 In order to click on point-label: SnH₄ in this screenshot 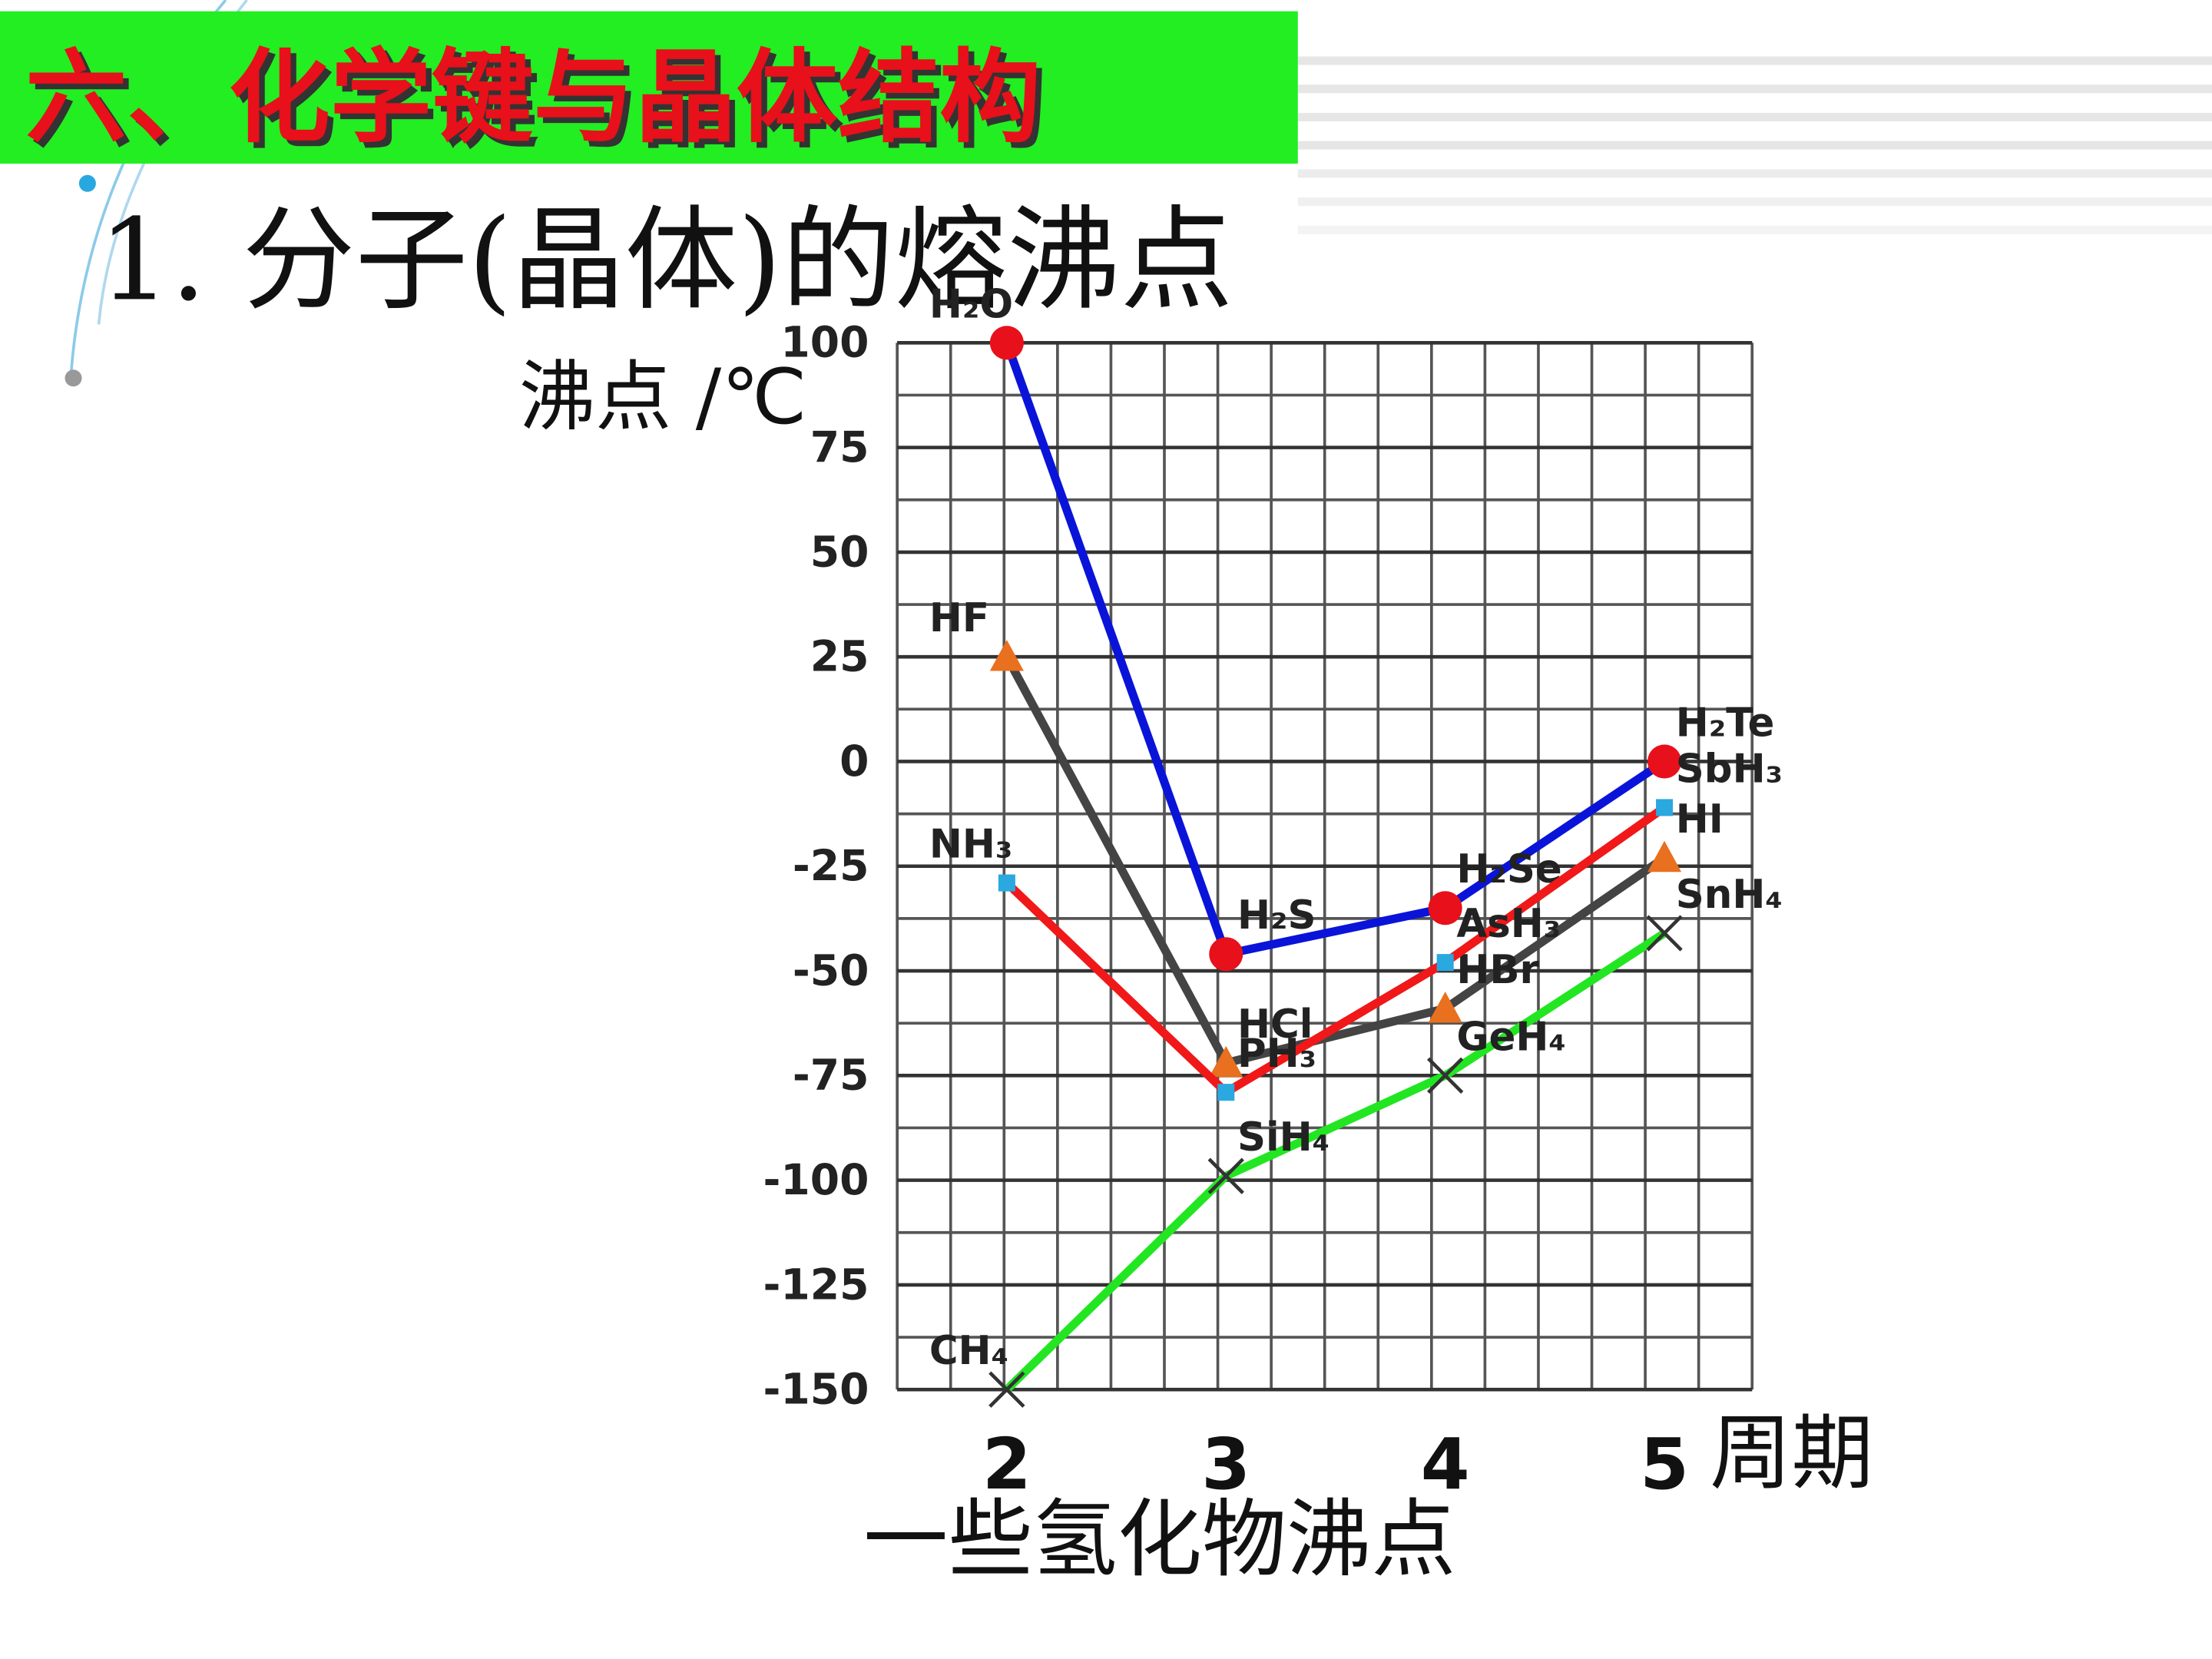, I will do `click(1729, 895)`.